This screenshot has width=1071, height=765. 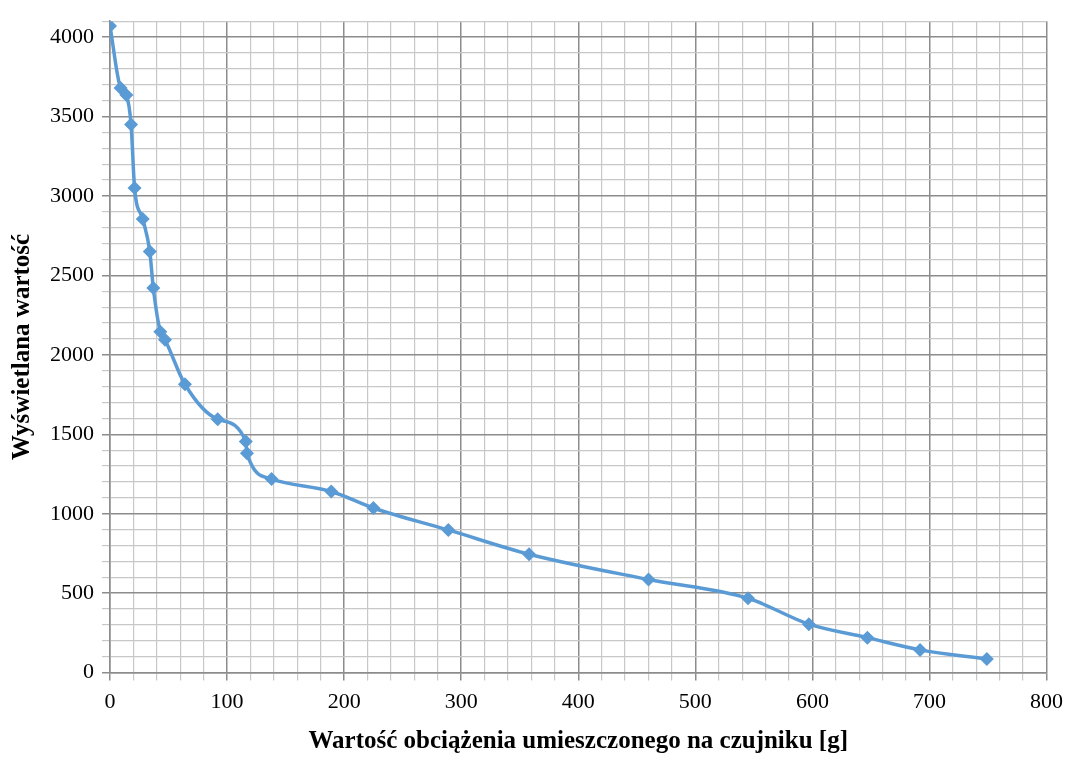 I want to click on x-tick-label: 400, so click(x=578, y=700).